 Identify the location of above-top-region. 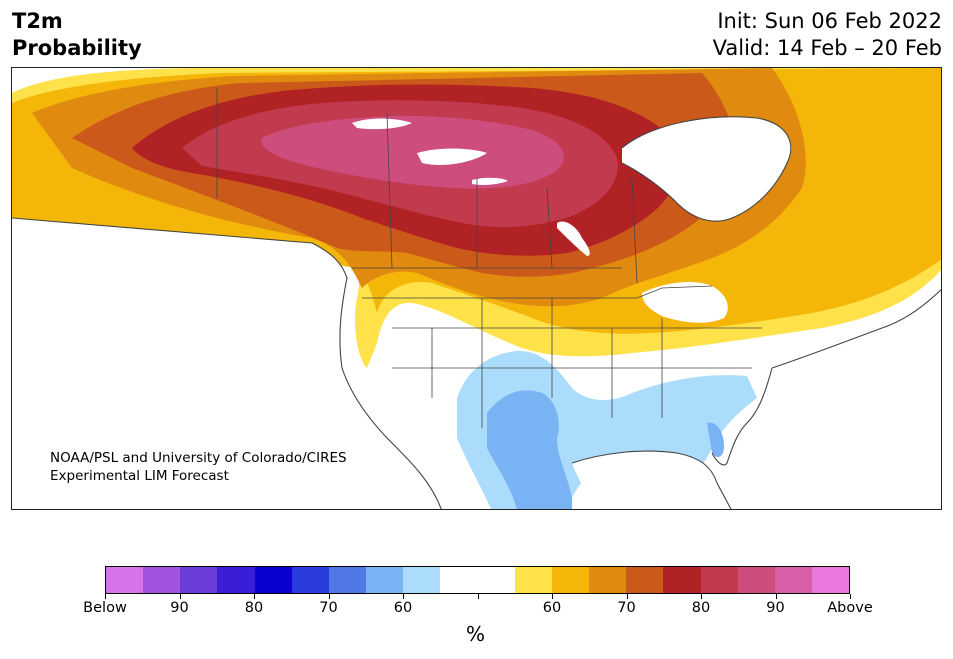
(412, 152).